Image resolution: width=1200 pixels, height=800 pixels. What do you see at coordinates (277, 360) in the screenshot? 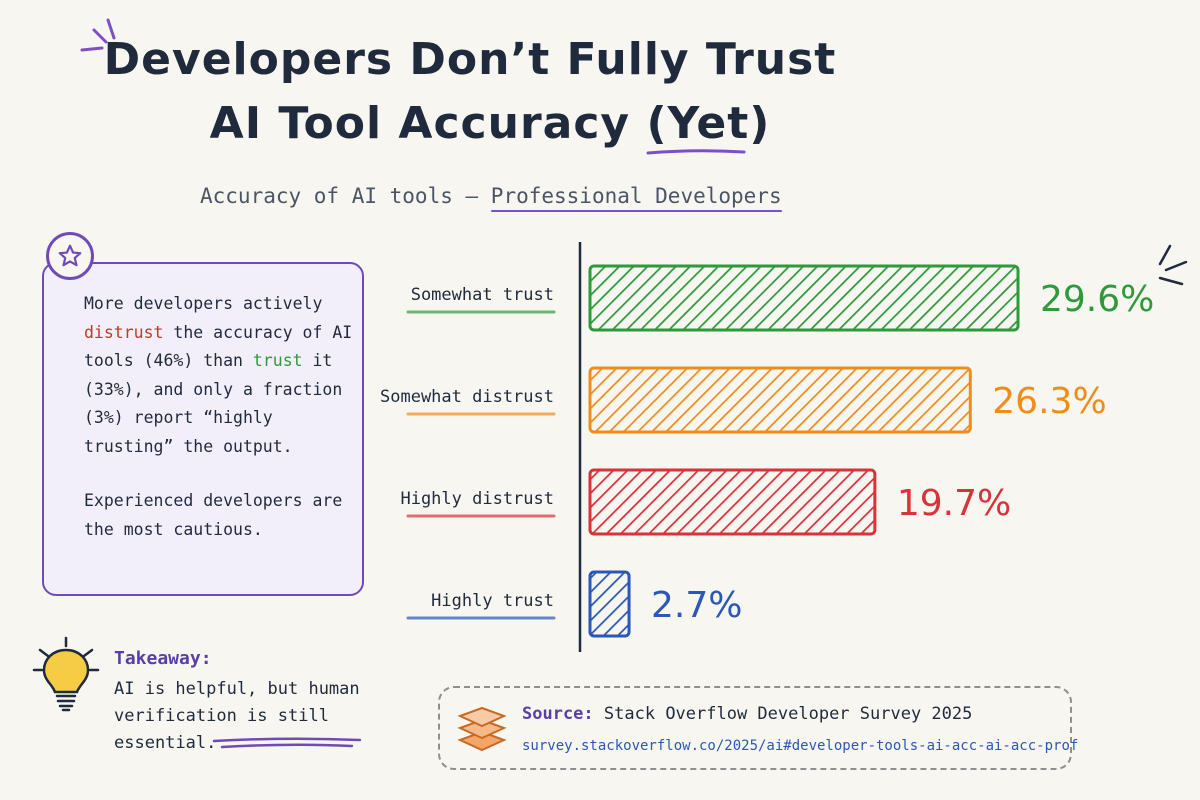
I see `trust-highlight: trust` at bounding box center [277, 360].